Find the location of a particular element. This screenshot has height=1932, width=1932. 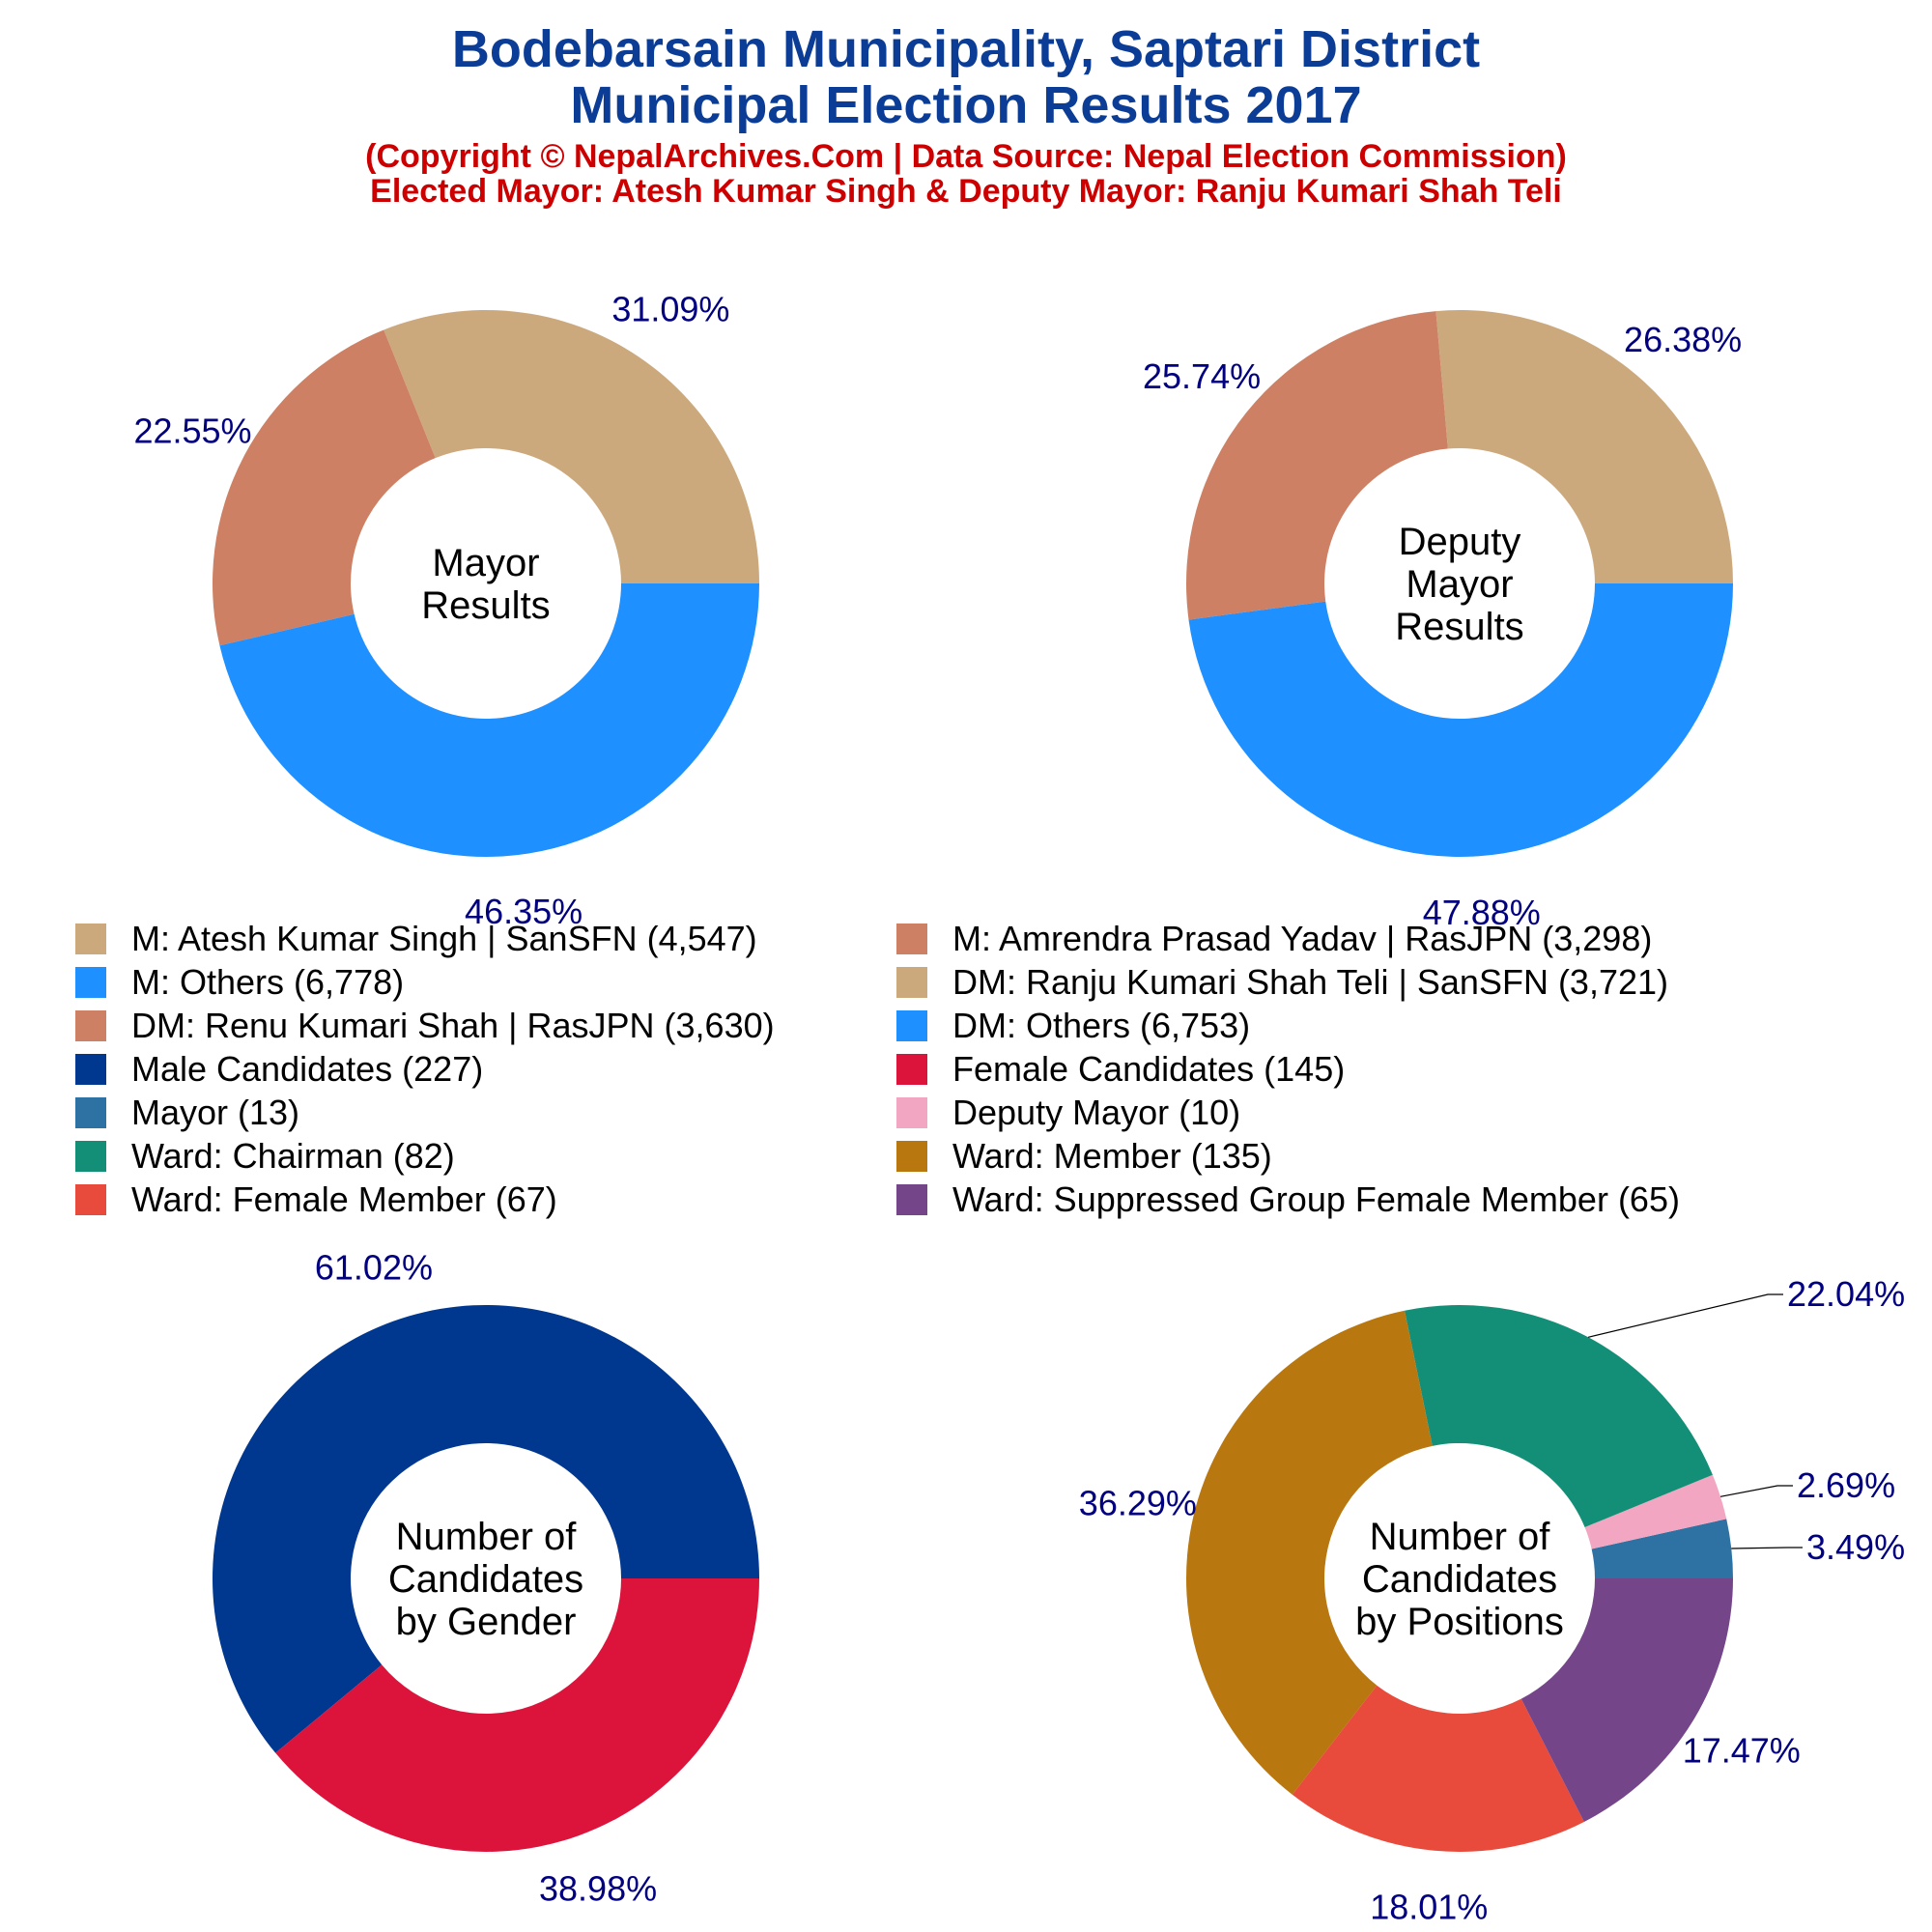

donut-center-label: by Gender is located at coordinates (486, 1622).